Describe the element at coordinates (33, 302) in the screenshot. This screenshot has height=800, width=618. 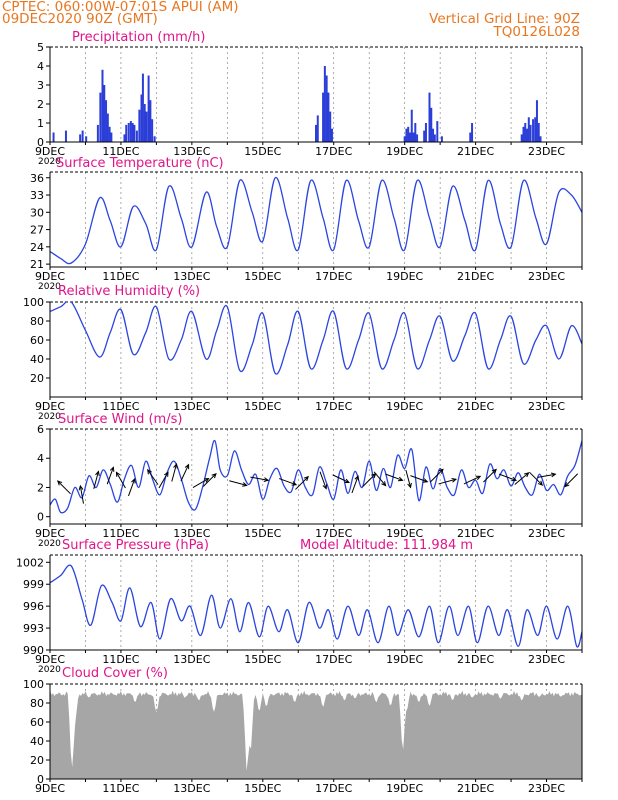
I see `rh-y-tick-label: 100` at that location.